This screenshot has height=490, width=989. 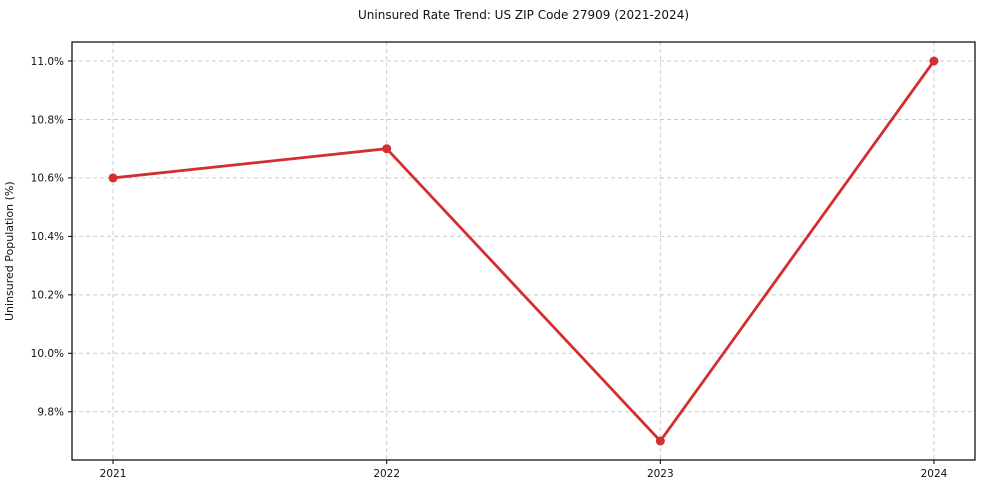 I want to click on x-tick-label: 2021, so click(x=113, y=474).